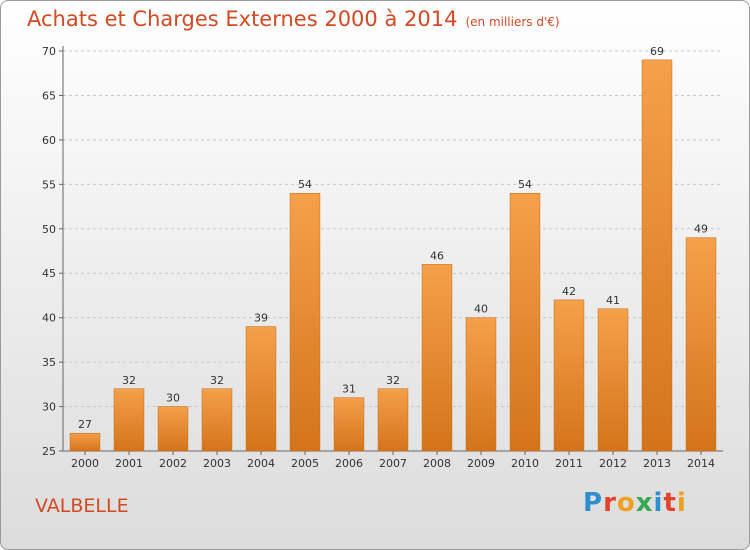 The width and height of the screenshot is (750, 550). Describe the element at coordinates (569, 291) in the screenshot. I see `data-label: 42` at that location.